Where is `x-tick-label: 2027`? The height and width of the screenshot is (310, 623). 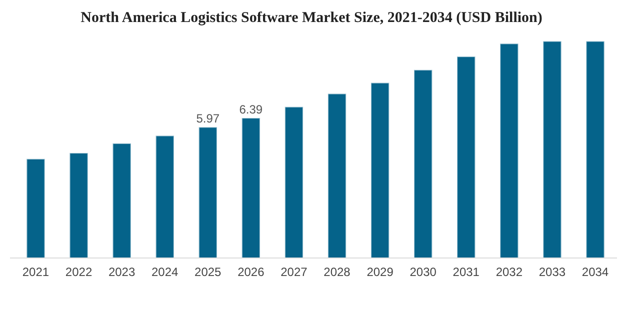
x-tick-label: 2027 is located at coordinates (294, 272).